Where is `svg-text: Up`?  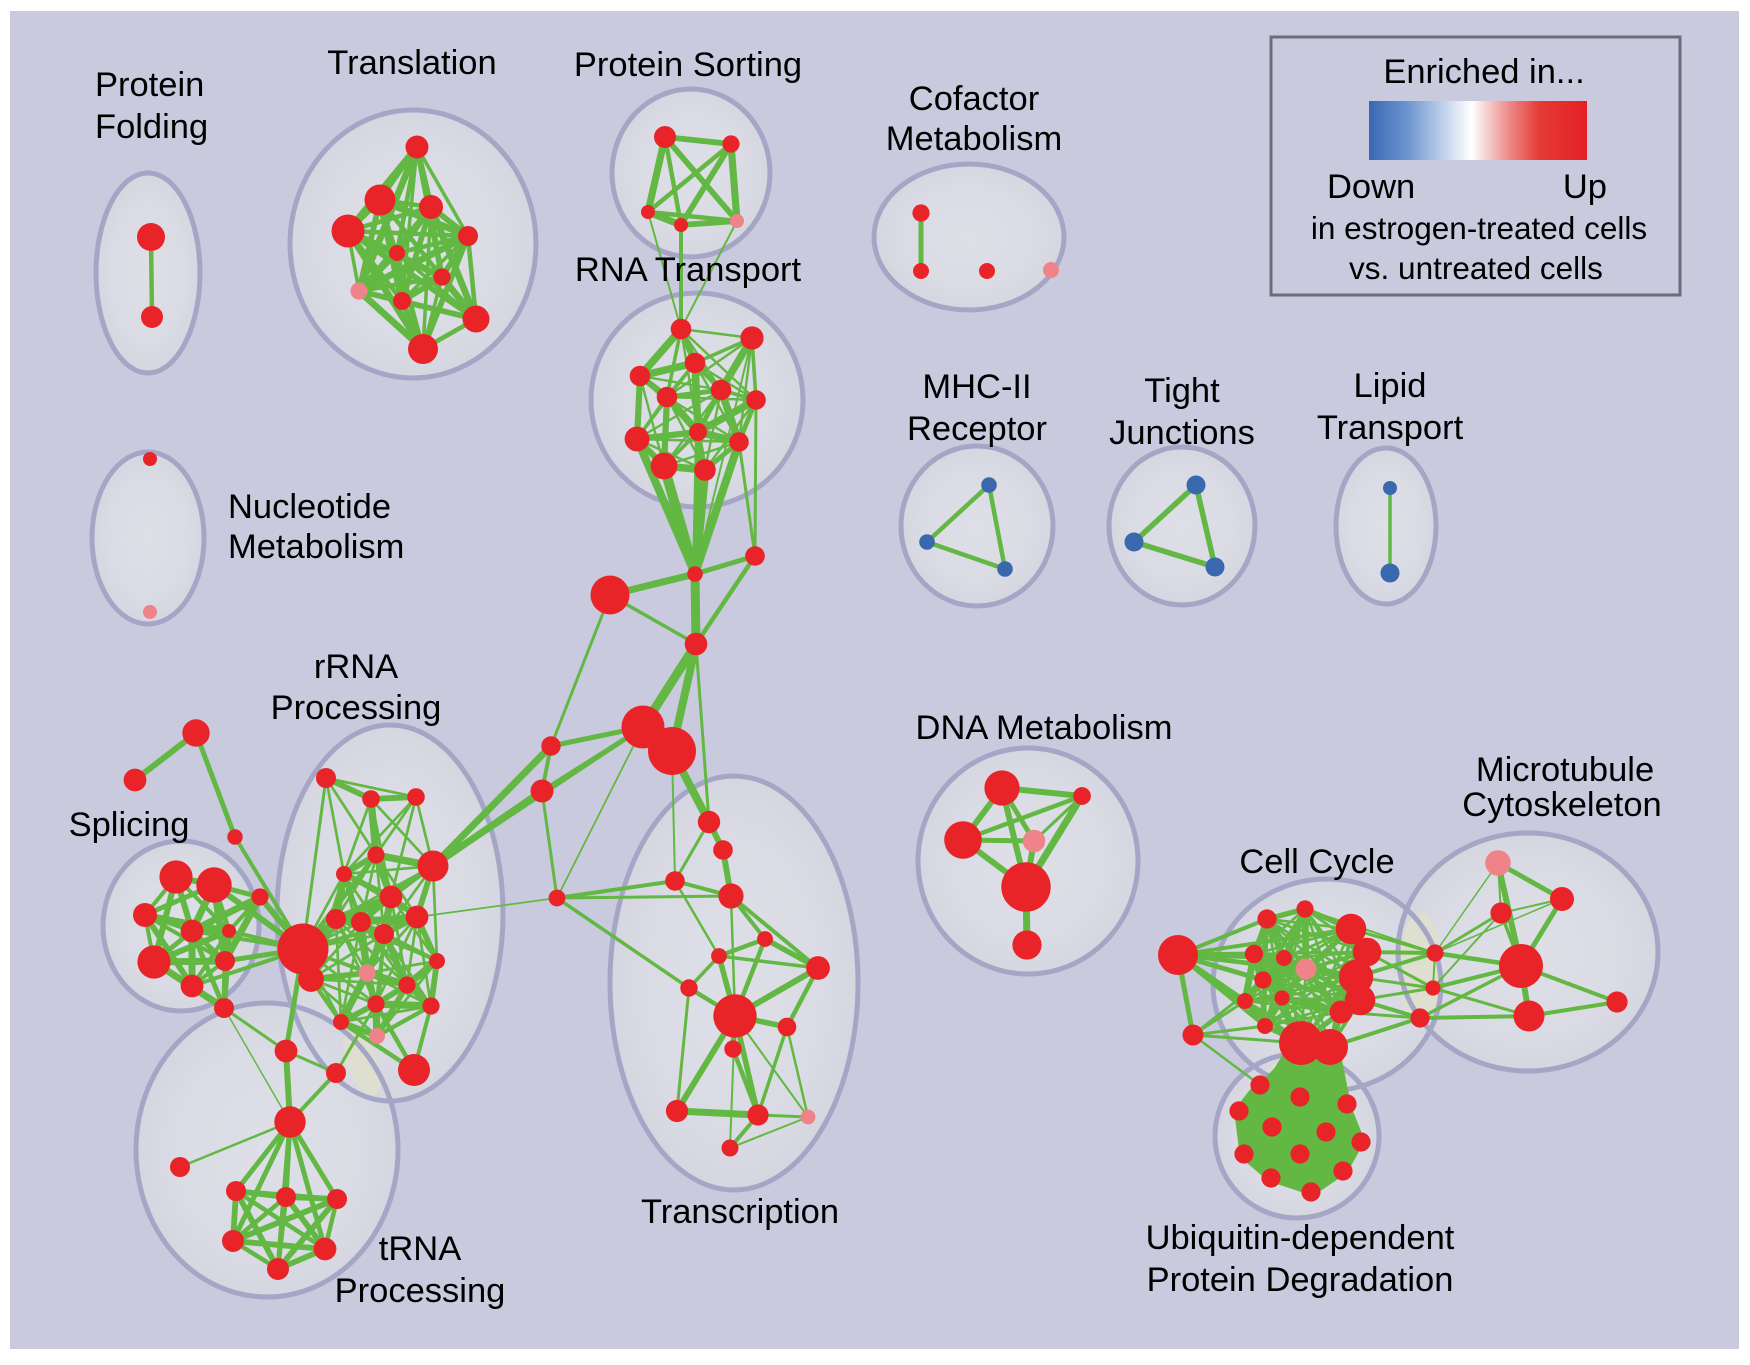
svg-text: Up is located at coordinates (1585, 187).